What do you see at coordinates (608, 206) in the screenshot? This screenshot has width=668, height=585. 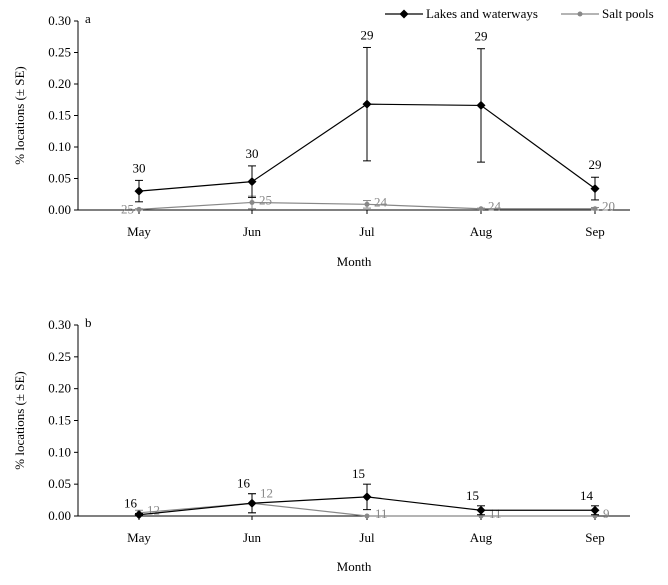 I see `sample-size-label: 20` at bounding box center [608, 206].